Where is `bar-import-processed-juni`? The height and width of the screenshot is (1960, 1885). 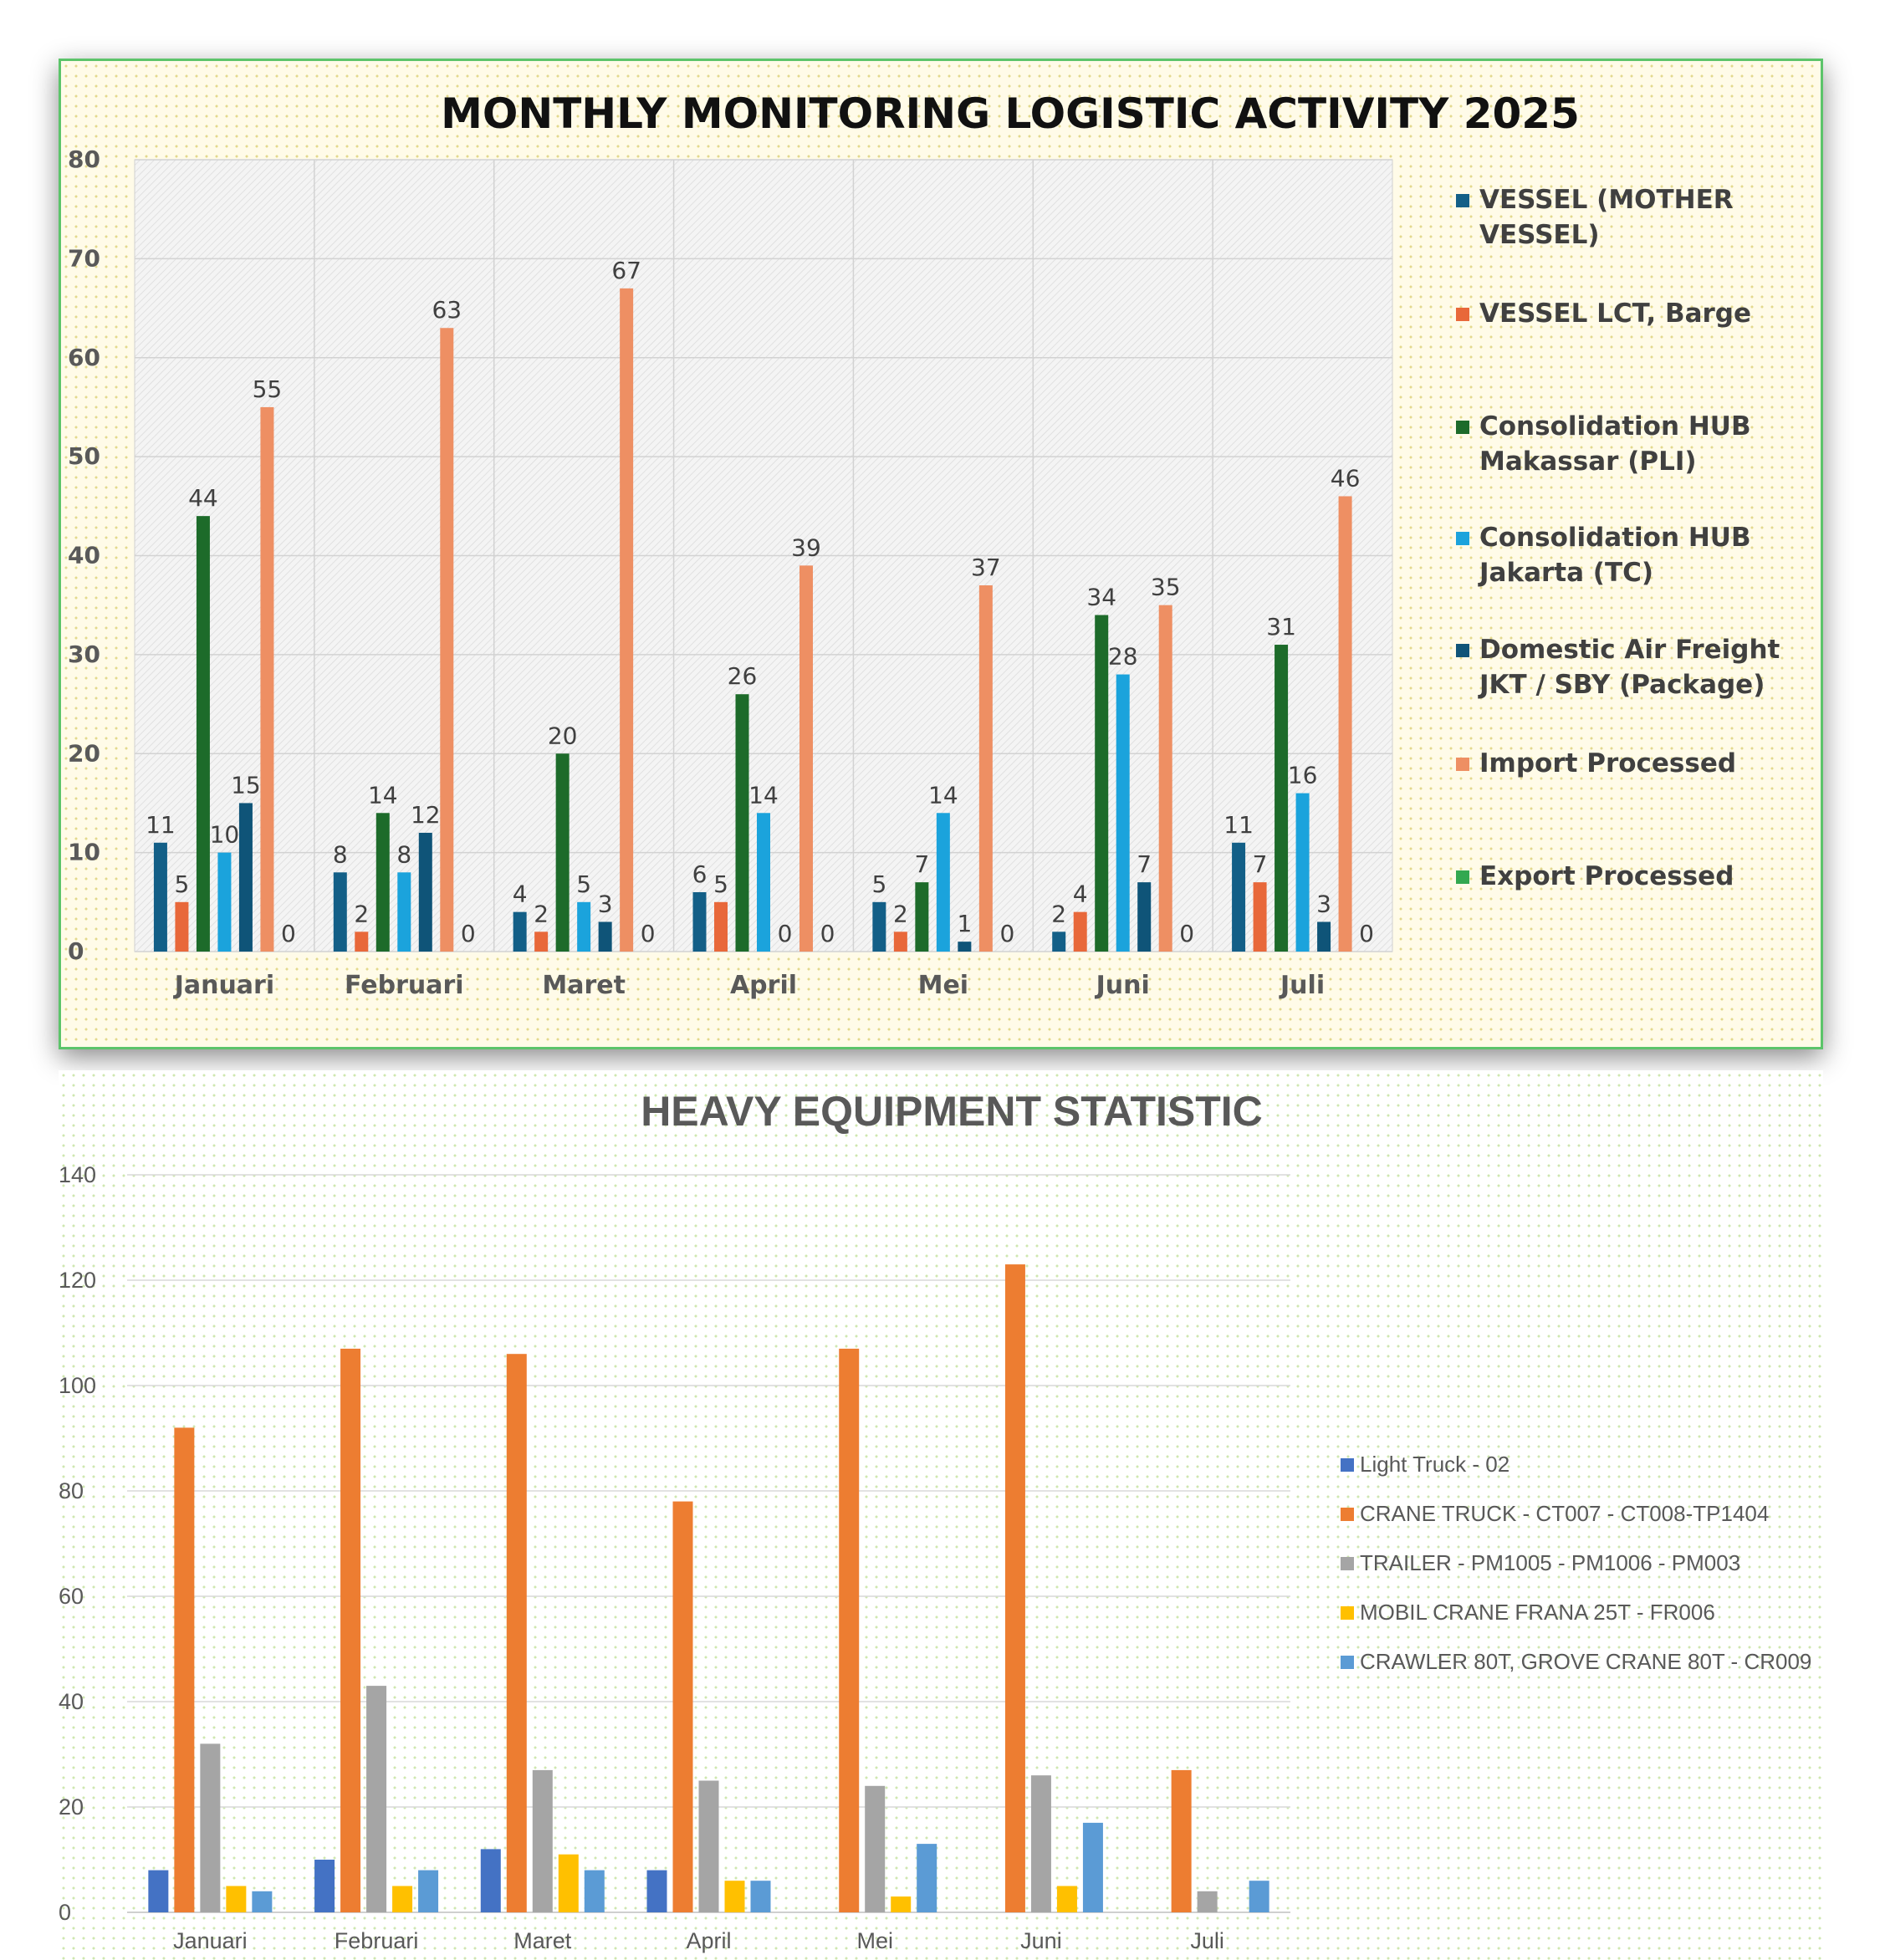 bar-import-processed-juni is located at coordinates (1165, 778).